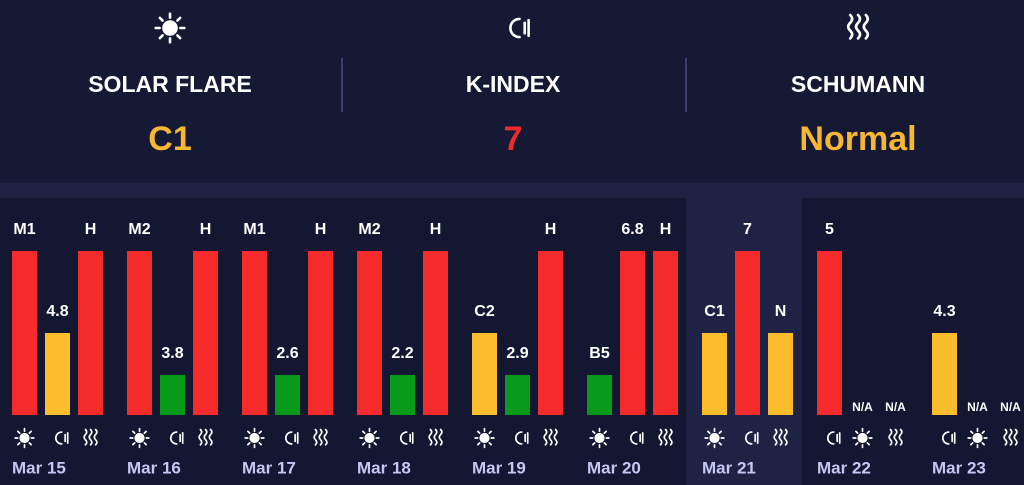 This screenshot has width=1024, height=485. What do you see at coordinates (844, 467) in the screenshot?
I see `date-label: Mar 22` at bounding box center [844, 467].